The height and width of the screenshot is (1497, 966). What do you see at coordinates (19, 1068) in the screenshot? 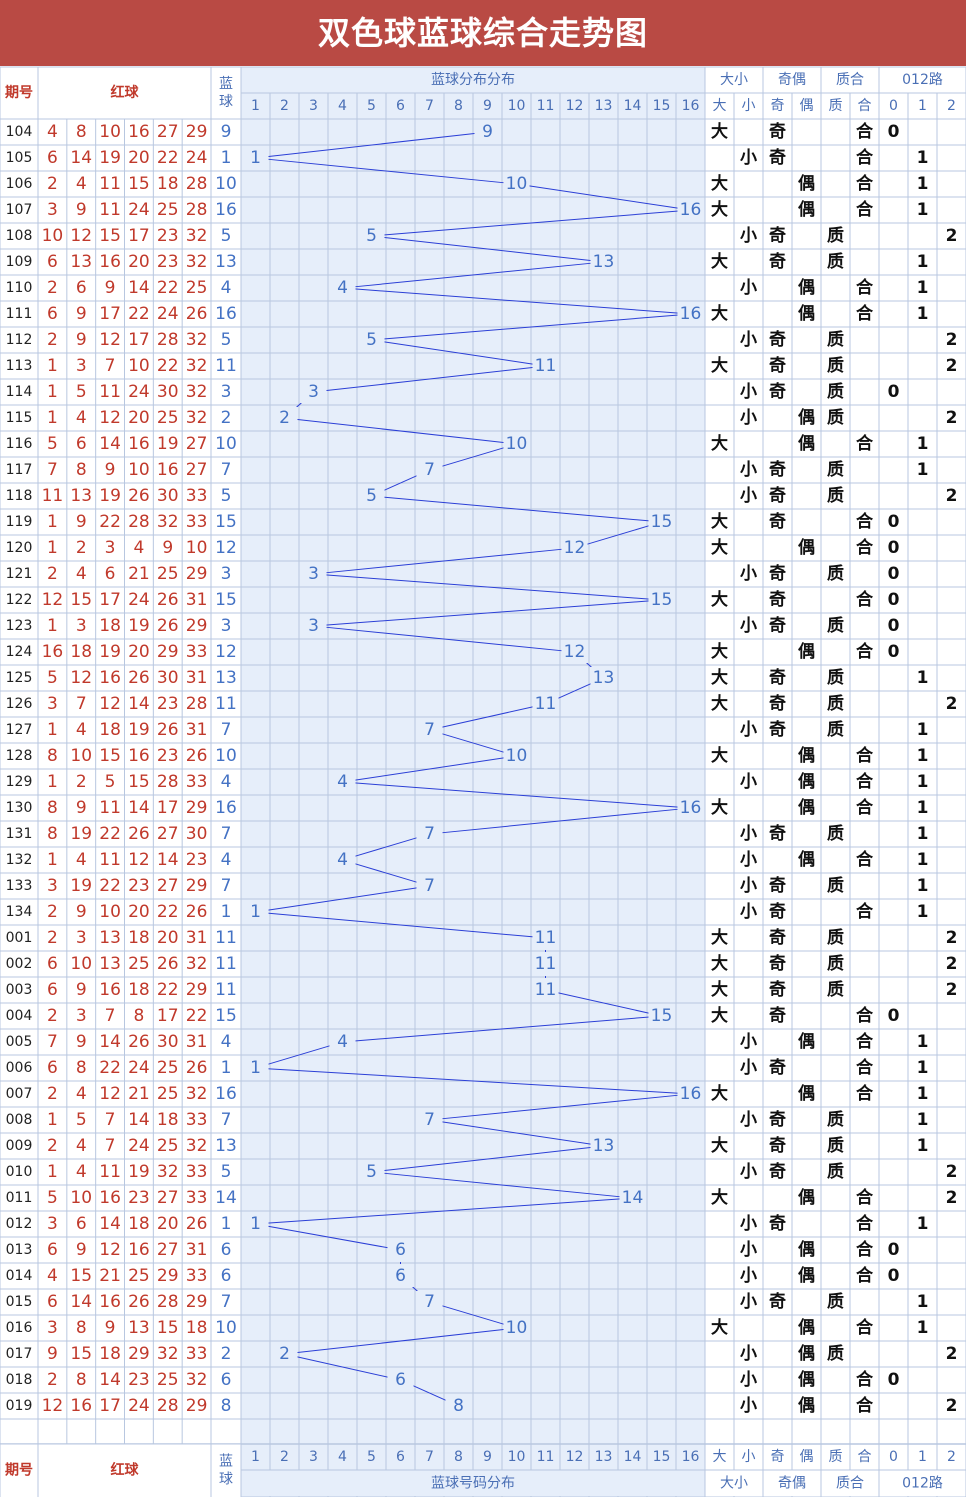
I see `issue-number: 006` at bounding box center [19, 1068].